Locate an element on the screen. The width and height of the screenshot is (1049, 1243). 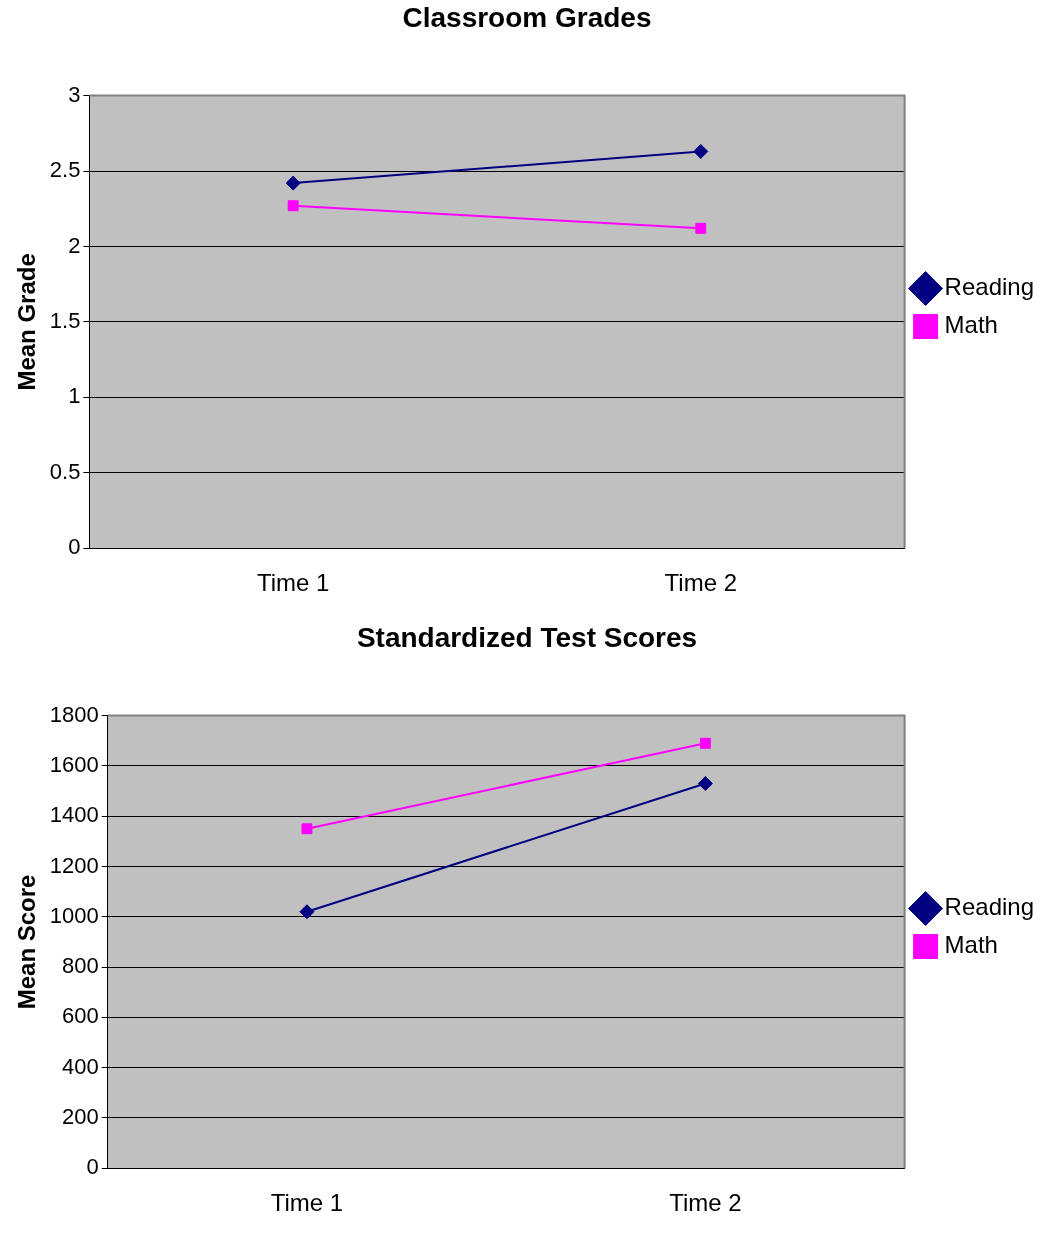
y-tick-label: 600 is located at coordinates (80, 1016).